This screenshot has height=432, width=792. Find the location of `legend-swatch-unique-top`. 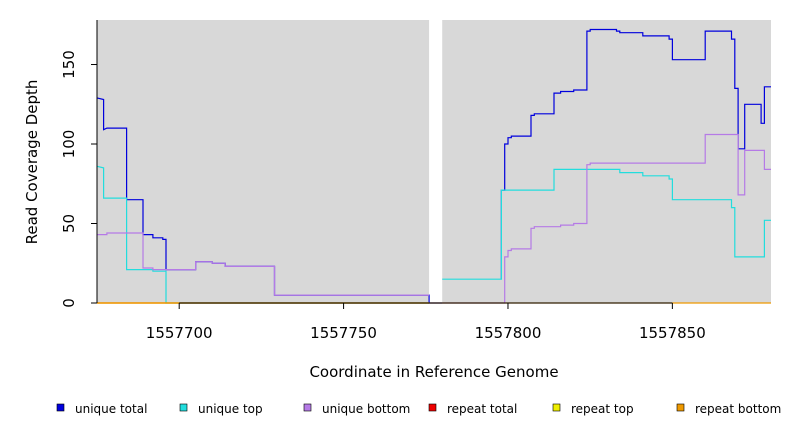

legend-swatch-unique-top is located at coordinates (183, 407).